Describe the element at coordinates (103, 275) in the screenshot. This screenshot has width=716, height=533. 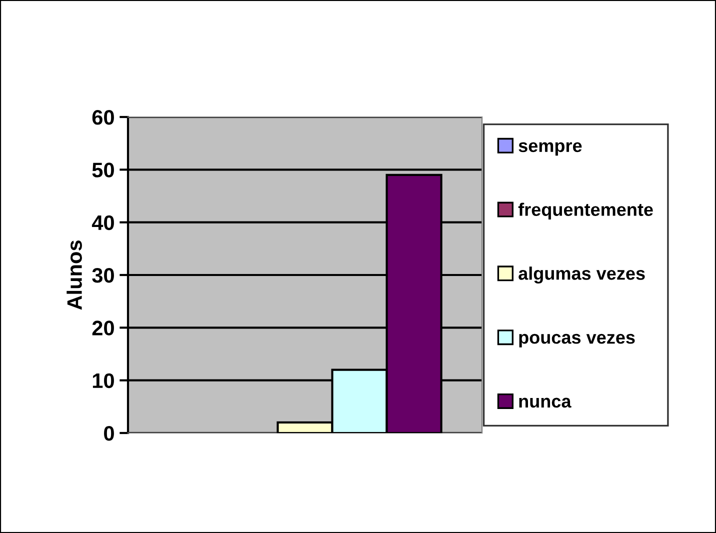
I see `y-tick-label: 30` at that location.